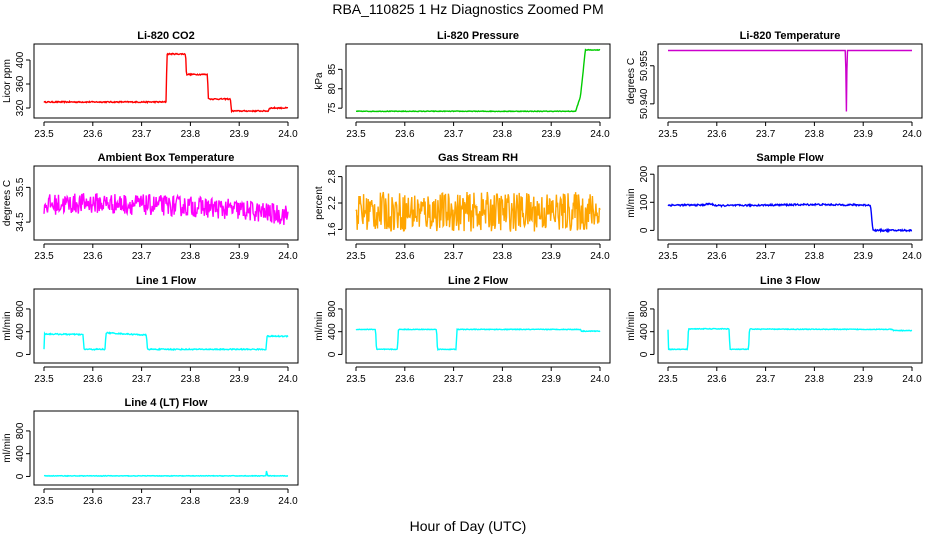  Describe the element at coordinates (468, 9) in the screenshot. I see `page-title: RBA_110825 1 Hz Diagnostics Zoomed PM` at that location.